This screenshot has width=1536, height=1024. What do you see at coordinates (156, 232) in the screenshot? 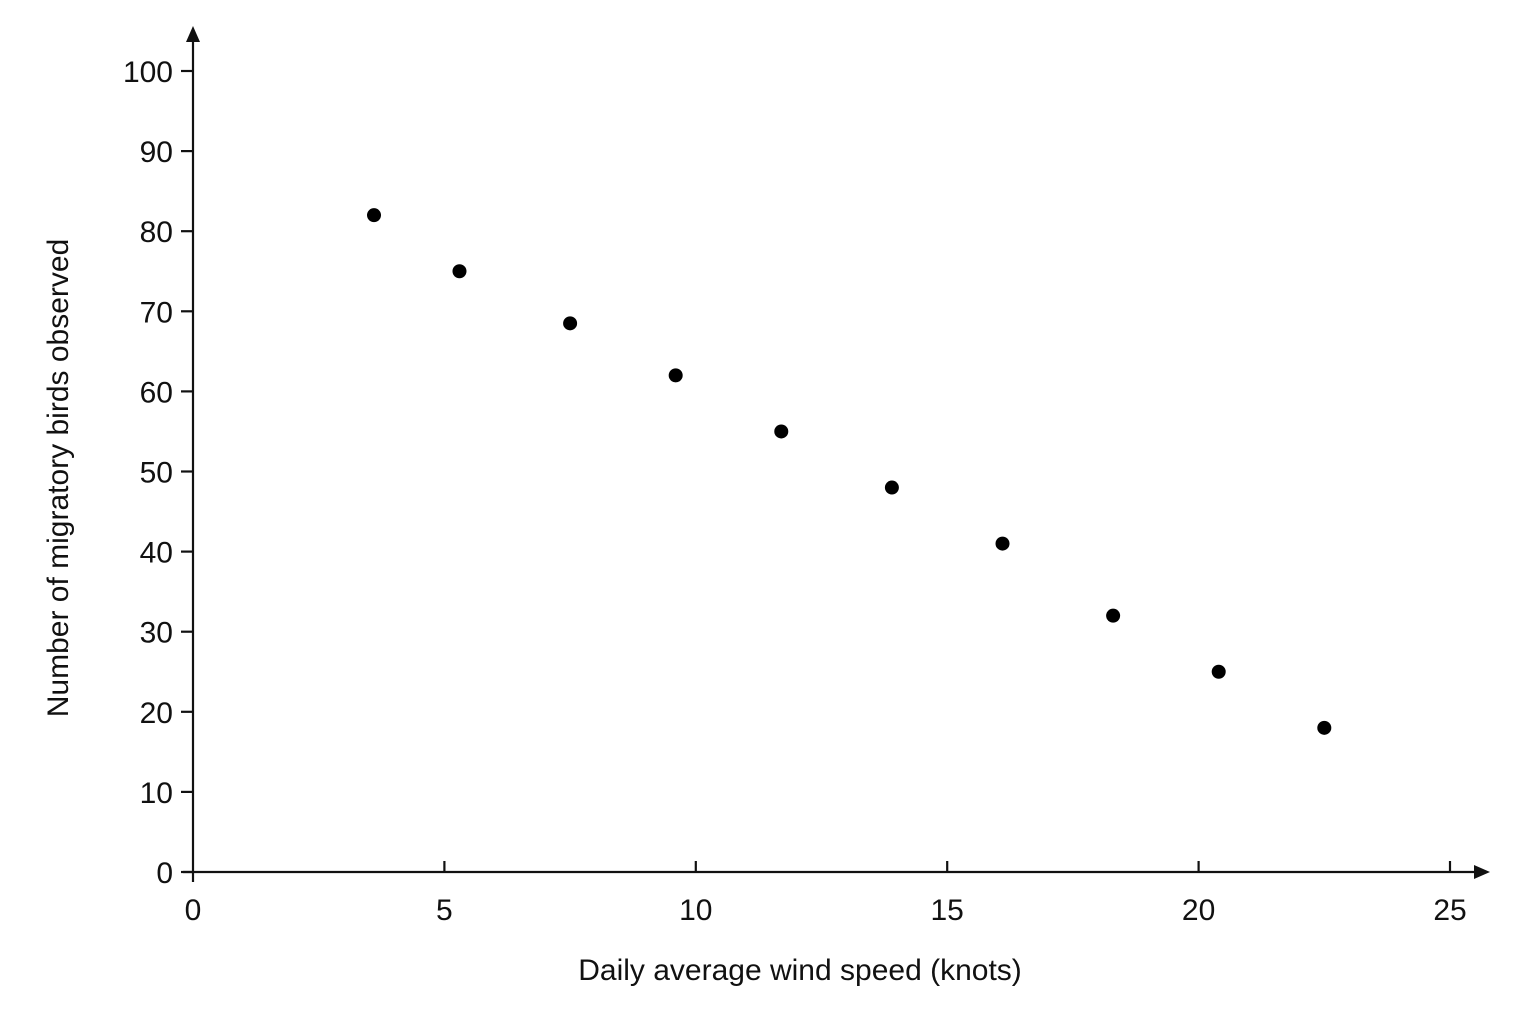
I see `y-tick-label: 80` at bounding box center [156, 232].